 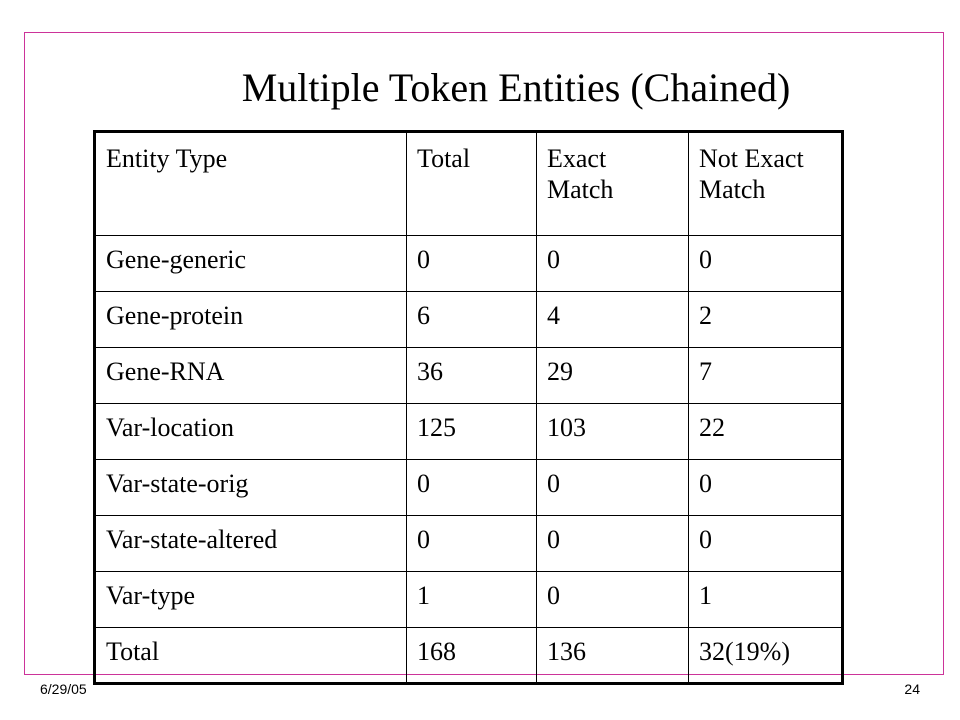 What do you see at coordinates (250, 375) in the screenshot?
I see `cell-entity-type: Gene-RNA` at bounding box center [250, 375].